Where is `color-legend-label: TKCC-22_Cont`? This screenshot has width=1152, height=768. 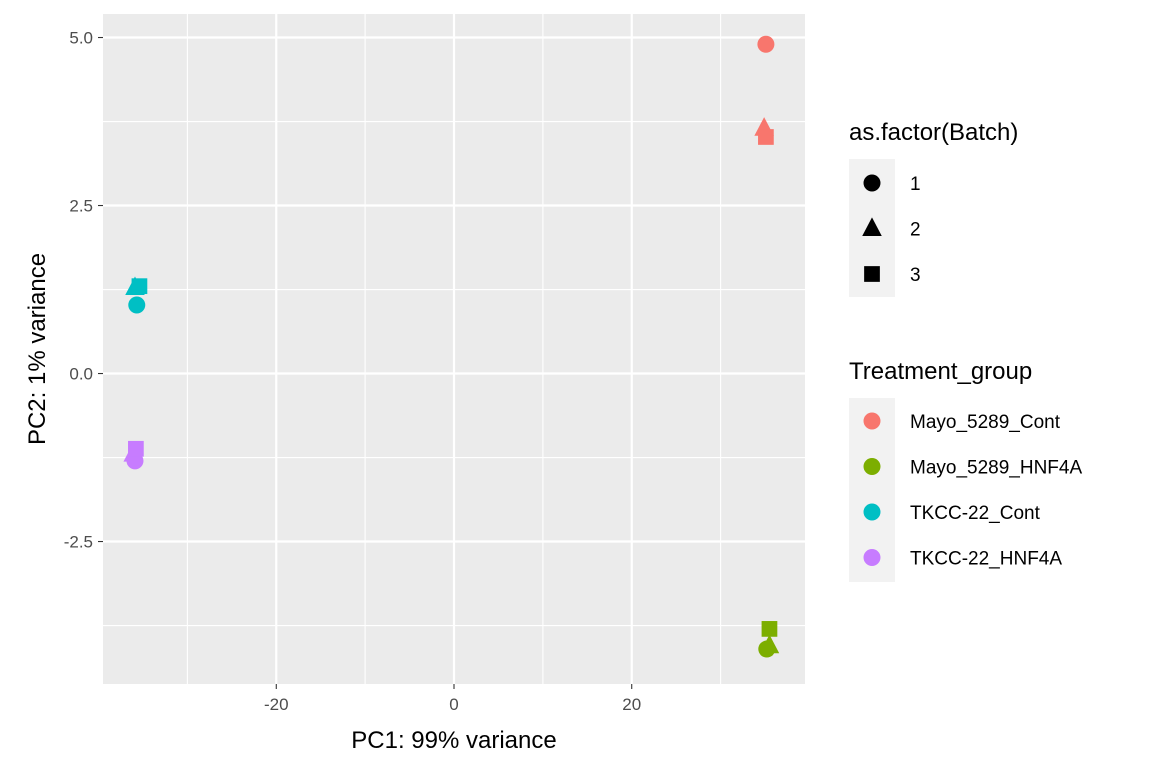 color-legend-label: TKCC-22_Cont is located at coordinates (975, 513).